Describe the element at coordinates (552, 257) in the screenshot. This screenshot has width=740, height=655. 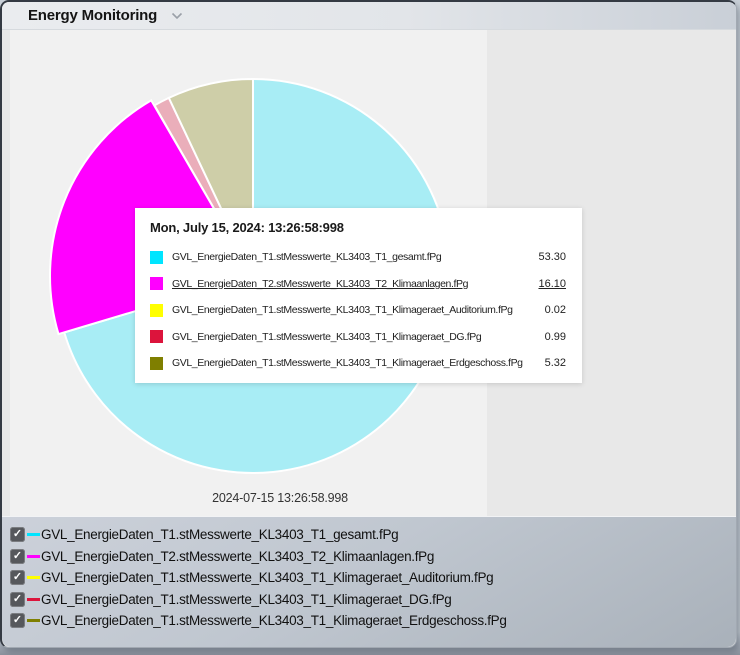
I see `series-value: 53.30` at that location.